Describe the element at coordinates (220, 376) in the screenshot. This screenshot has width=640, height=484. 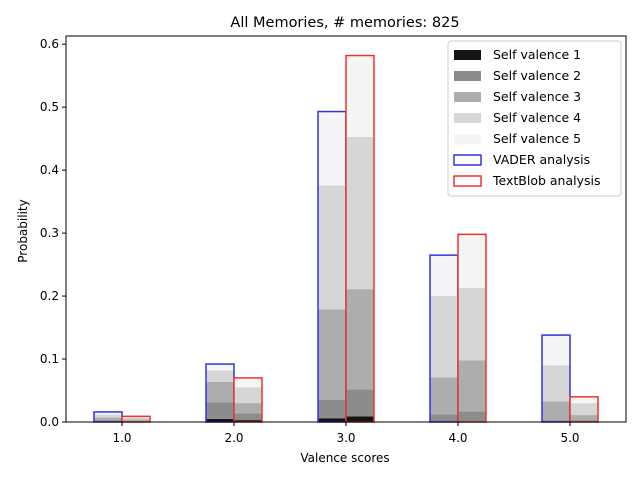
I see `bar-segment-vader-analysis-2.0-valence-4` at that location.